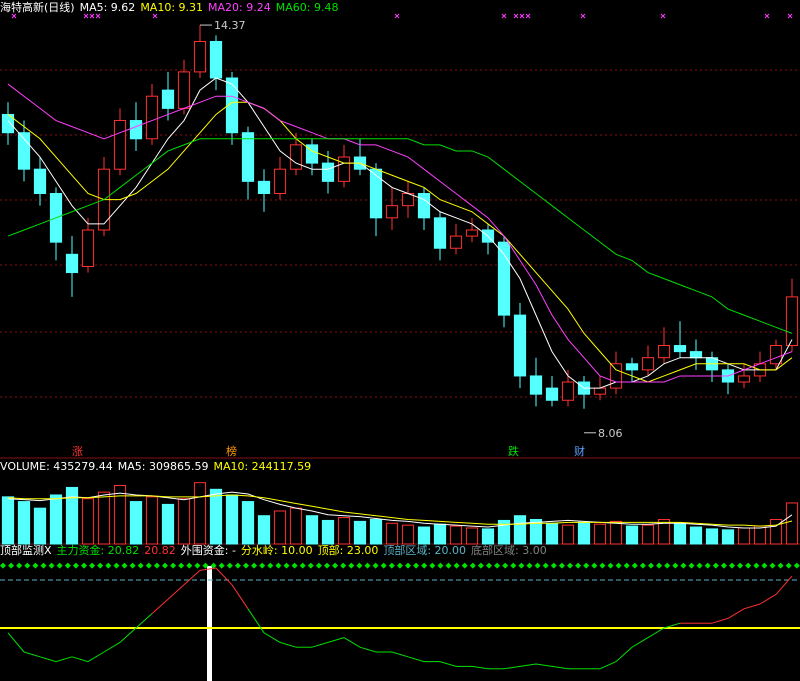 Image resolution: width=800 pixels, height=681 pixels. I want to click on legend-entry: MA10: 244117.59, so click(262, 466).